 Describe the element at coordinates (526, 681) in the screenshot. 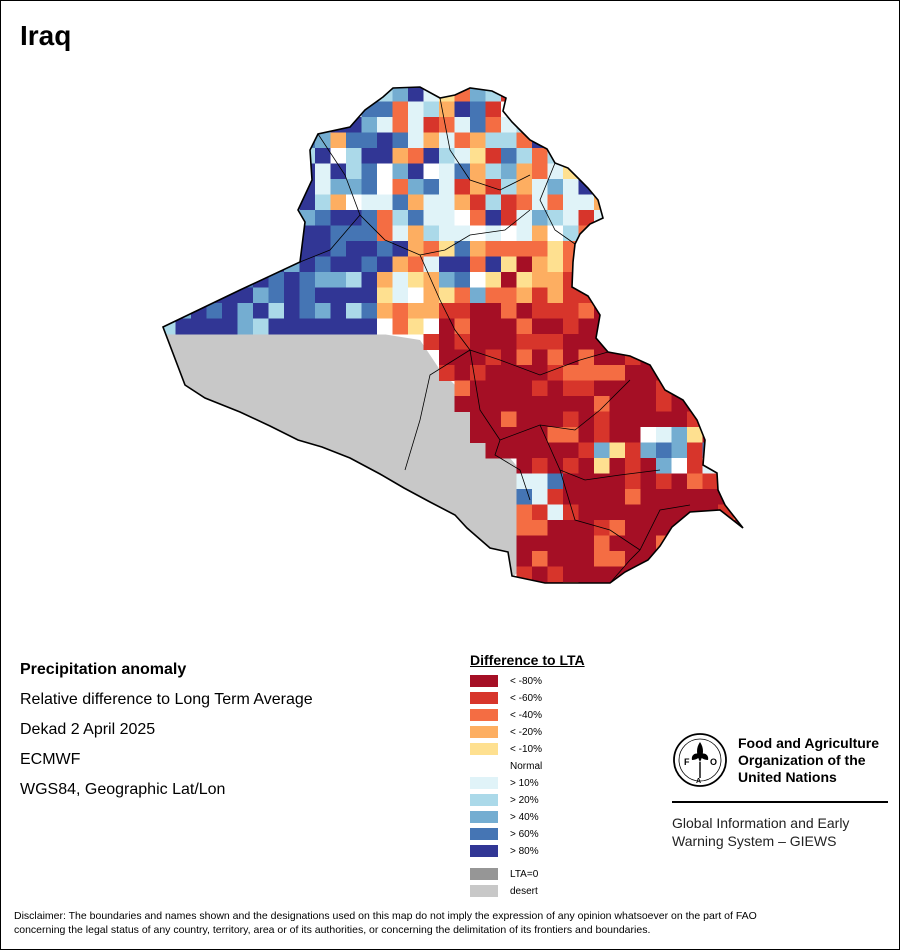

I see `legend-label: < -80%` at that location.